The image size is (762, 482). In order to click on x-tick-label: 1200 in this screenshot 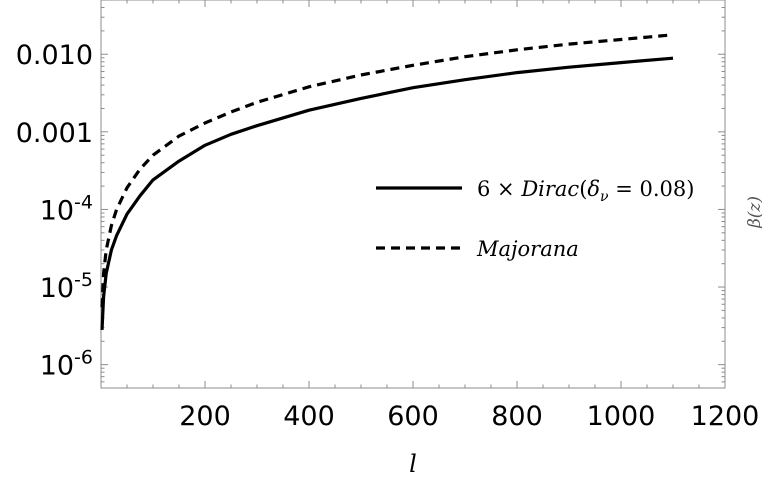, I will do `click(725, 416)`.